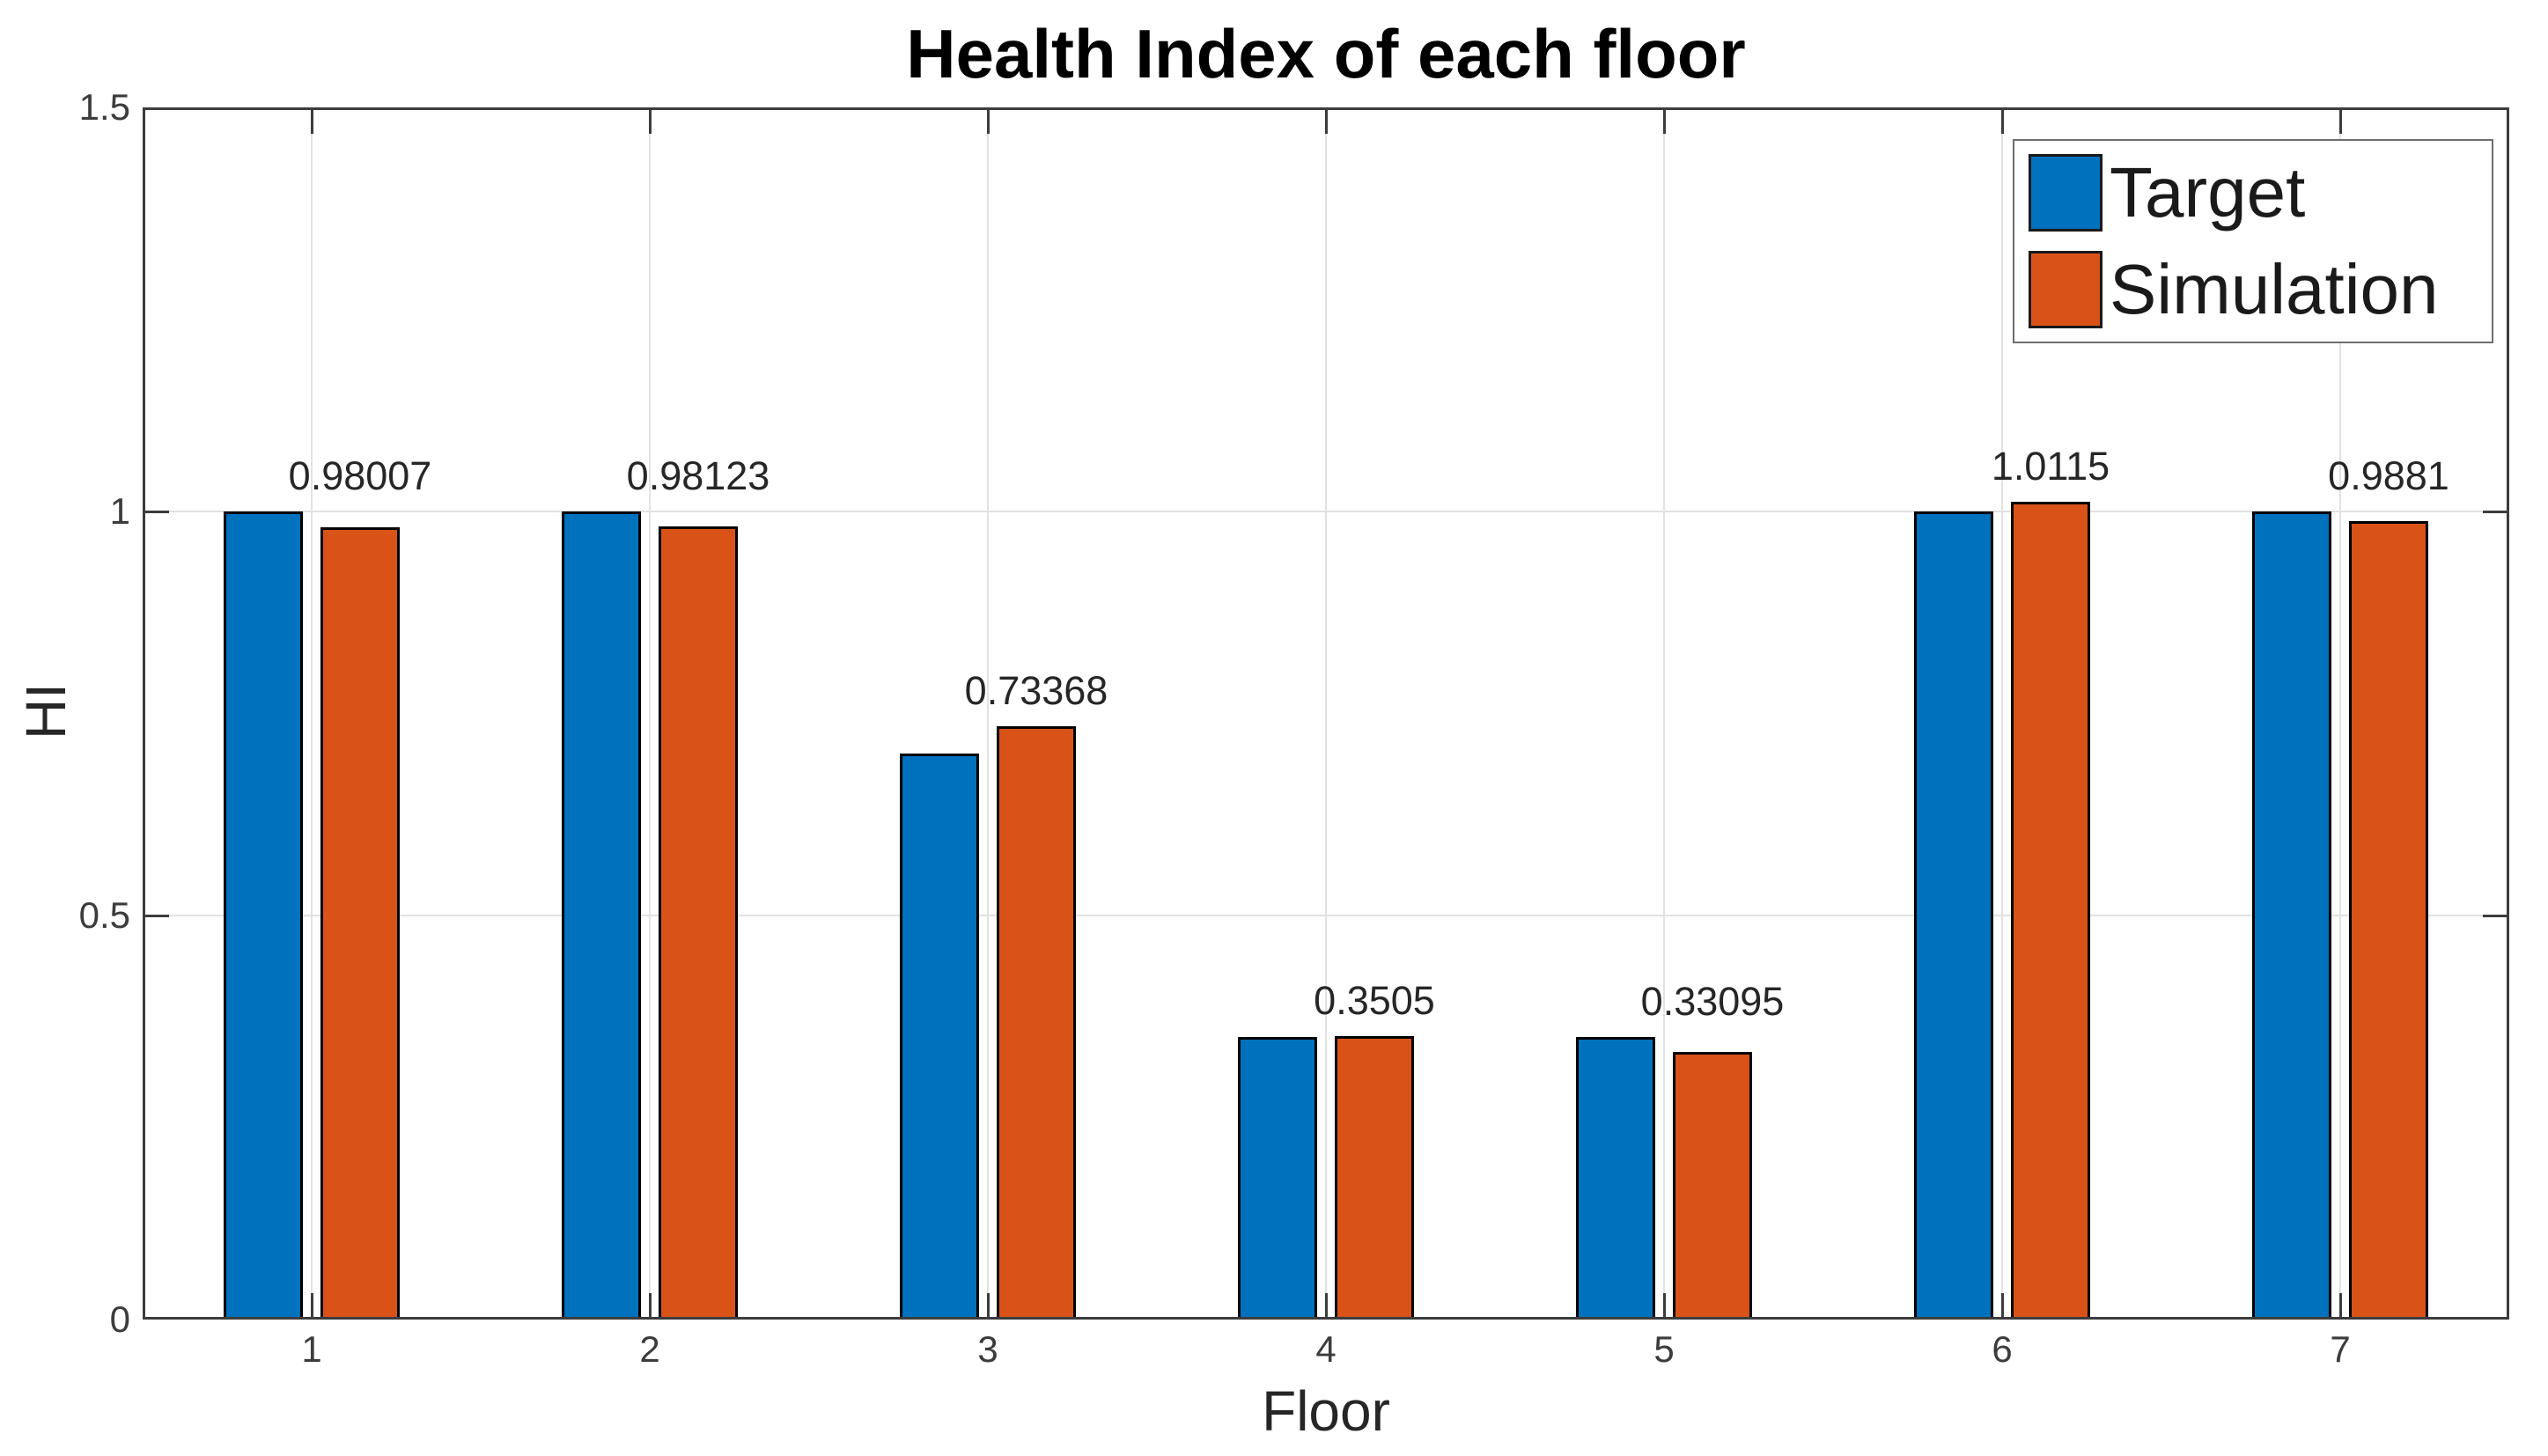 The height and width of the screenshot is (1456, 2548). What do you see at coordinates (2050, 466) in the screenshot?
I see `bar-value-label: 1.0115` at bounding box center [2050, 466].